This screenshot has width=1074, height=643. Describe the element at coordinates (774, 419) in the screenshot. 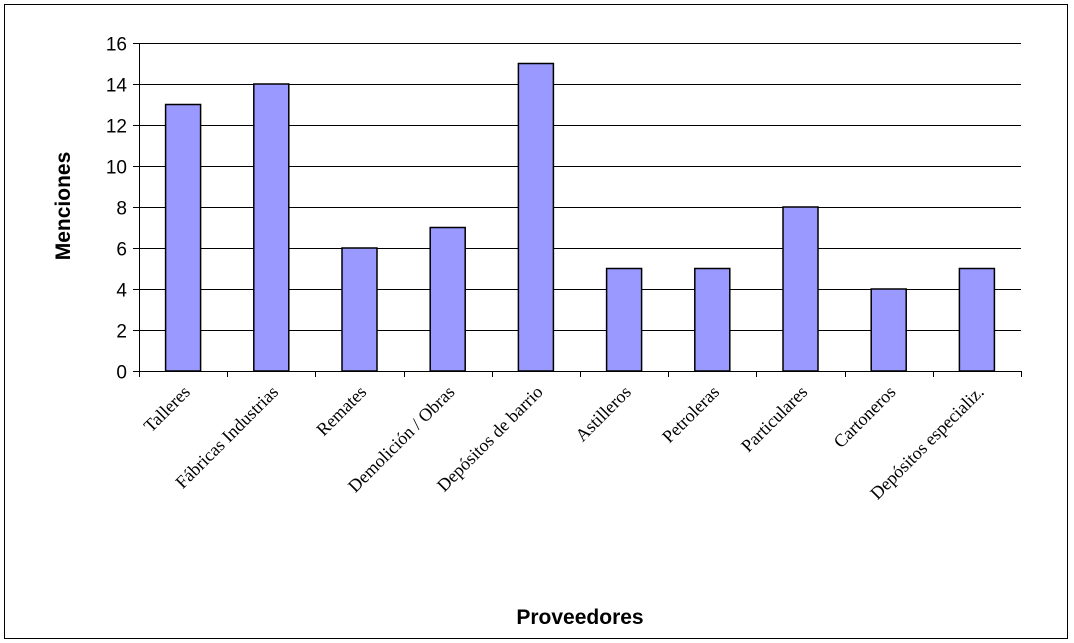

I see `x-tick-label: Particulares` at that location.